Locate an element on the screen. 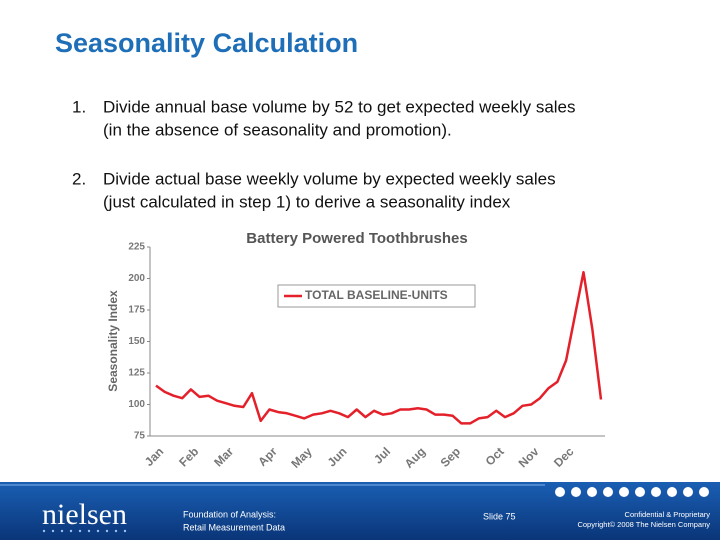 Image resolution: width=720 pixels, height=540 pixels. x-tick-label: Mar is located at coordinates (223, 456).